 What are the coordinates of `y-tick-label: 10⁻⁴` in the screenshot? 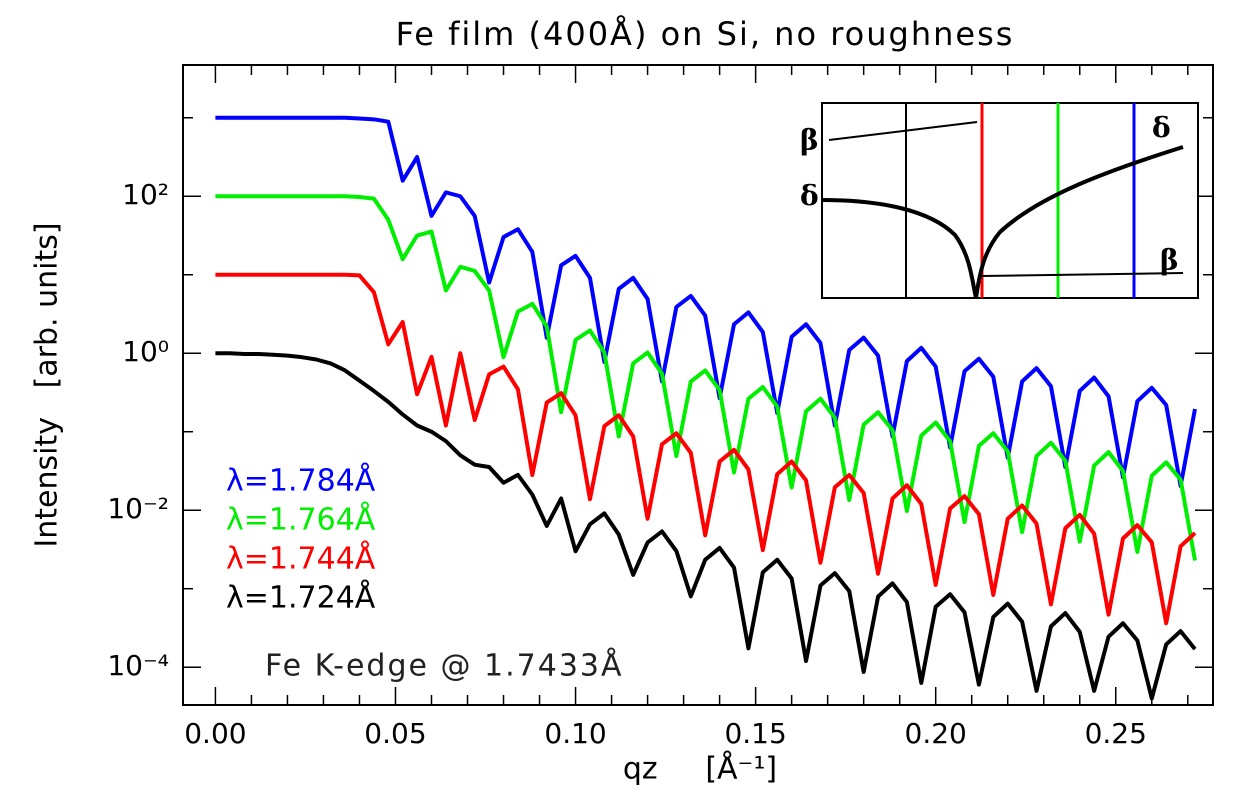 It's located at (138, 665).